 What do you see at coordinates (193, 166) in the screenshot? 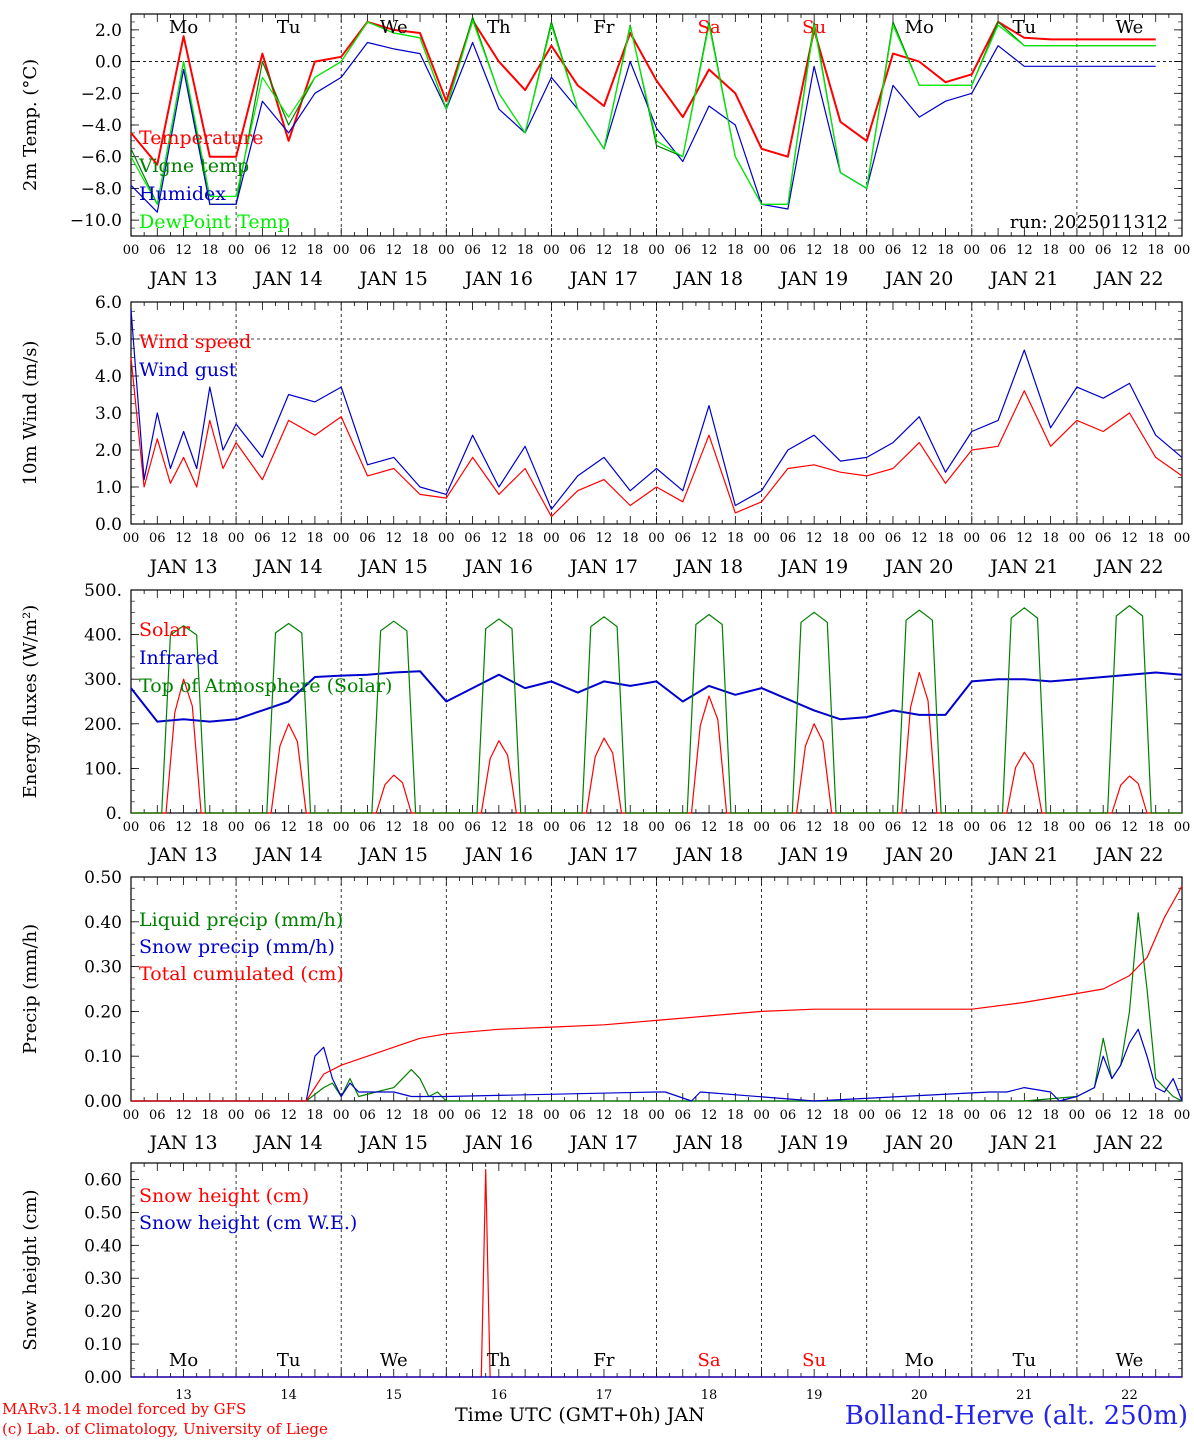
I see `legend-entry: Vigne temp` at bounding box center [193, 166].